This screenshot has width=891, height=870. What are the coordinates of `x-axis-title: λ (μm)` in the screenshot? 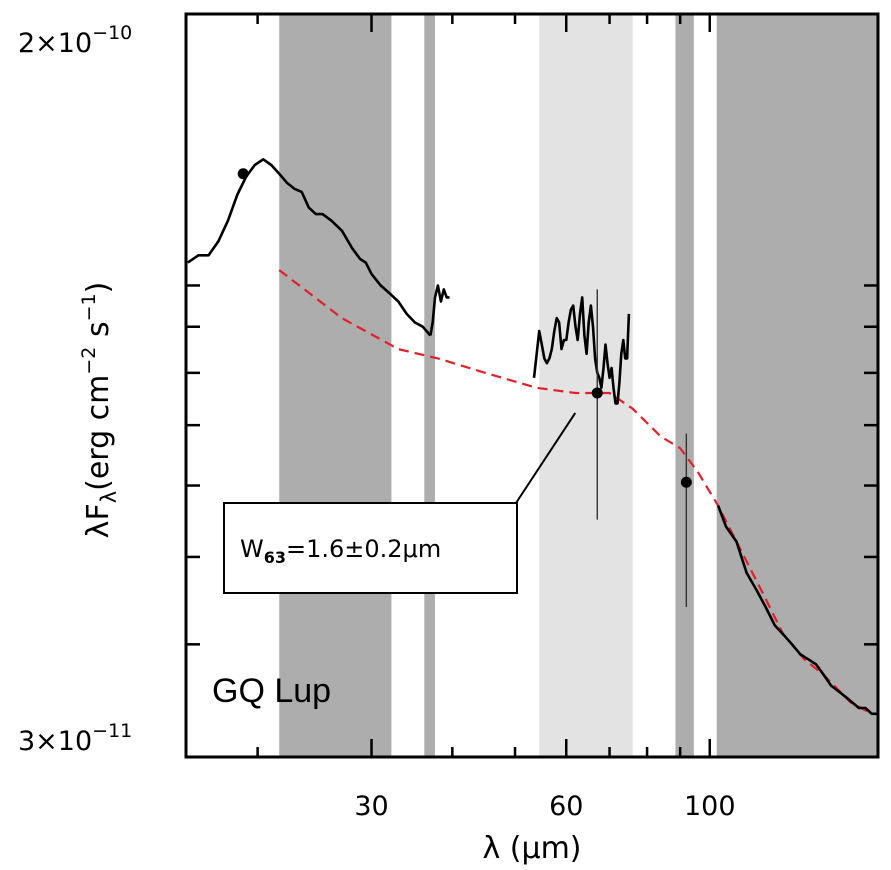 It's located at (531, 848).